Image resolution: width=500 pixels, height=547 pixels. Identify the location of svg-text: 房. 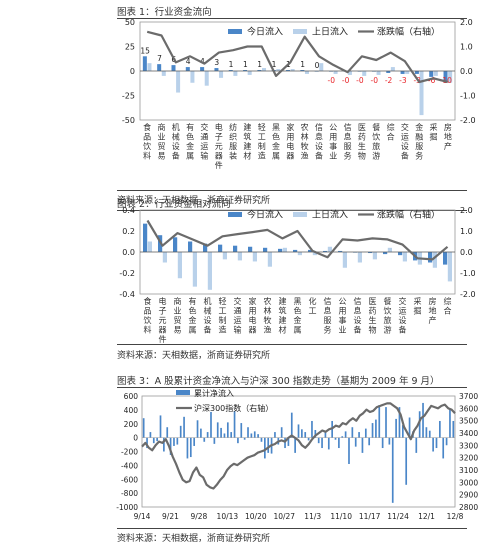
(433, 301).